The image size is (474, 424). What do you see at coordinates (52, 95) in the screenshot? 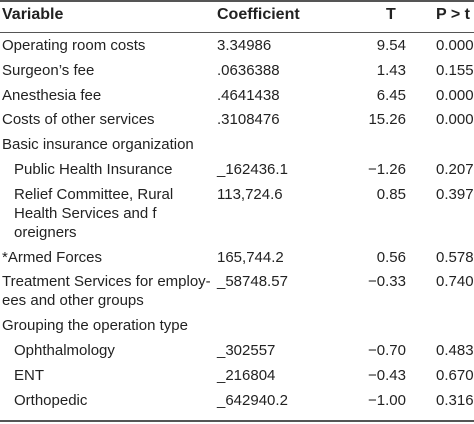
I see `row-variable-label: Anesthesia fee` at bounding box center [52, 95].